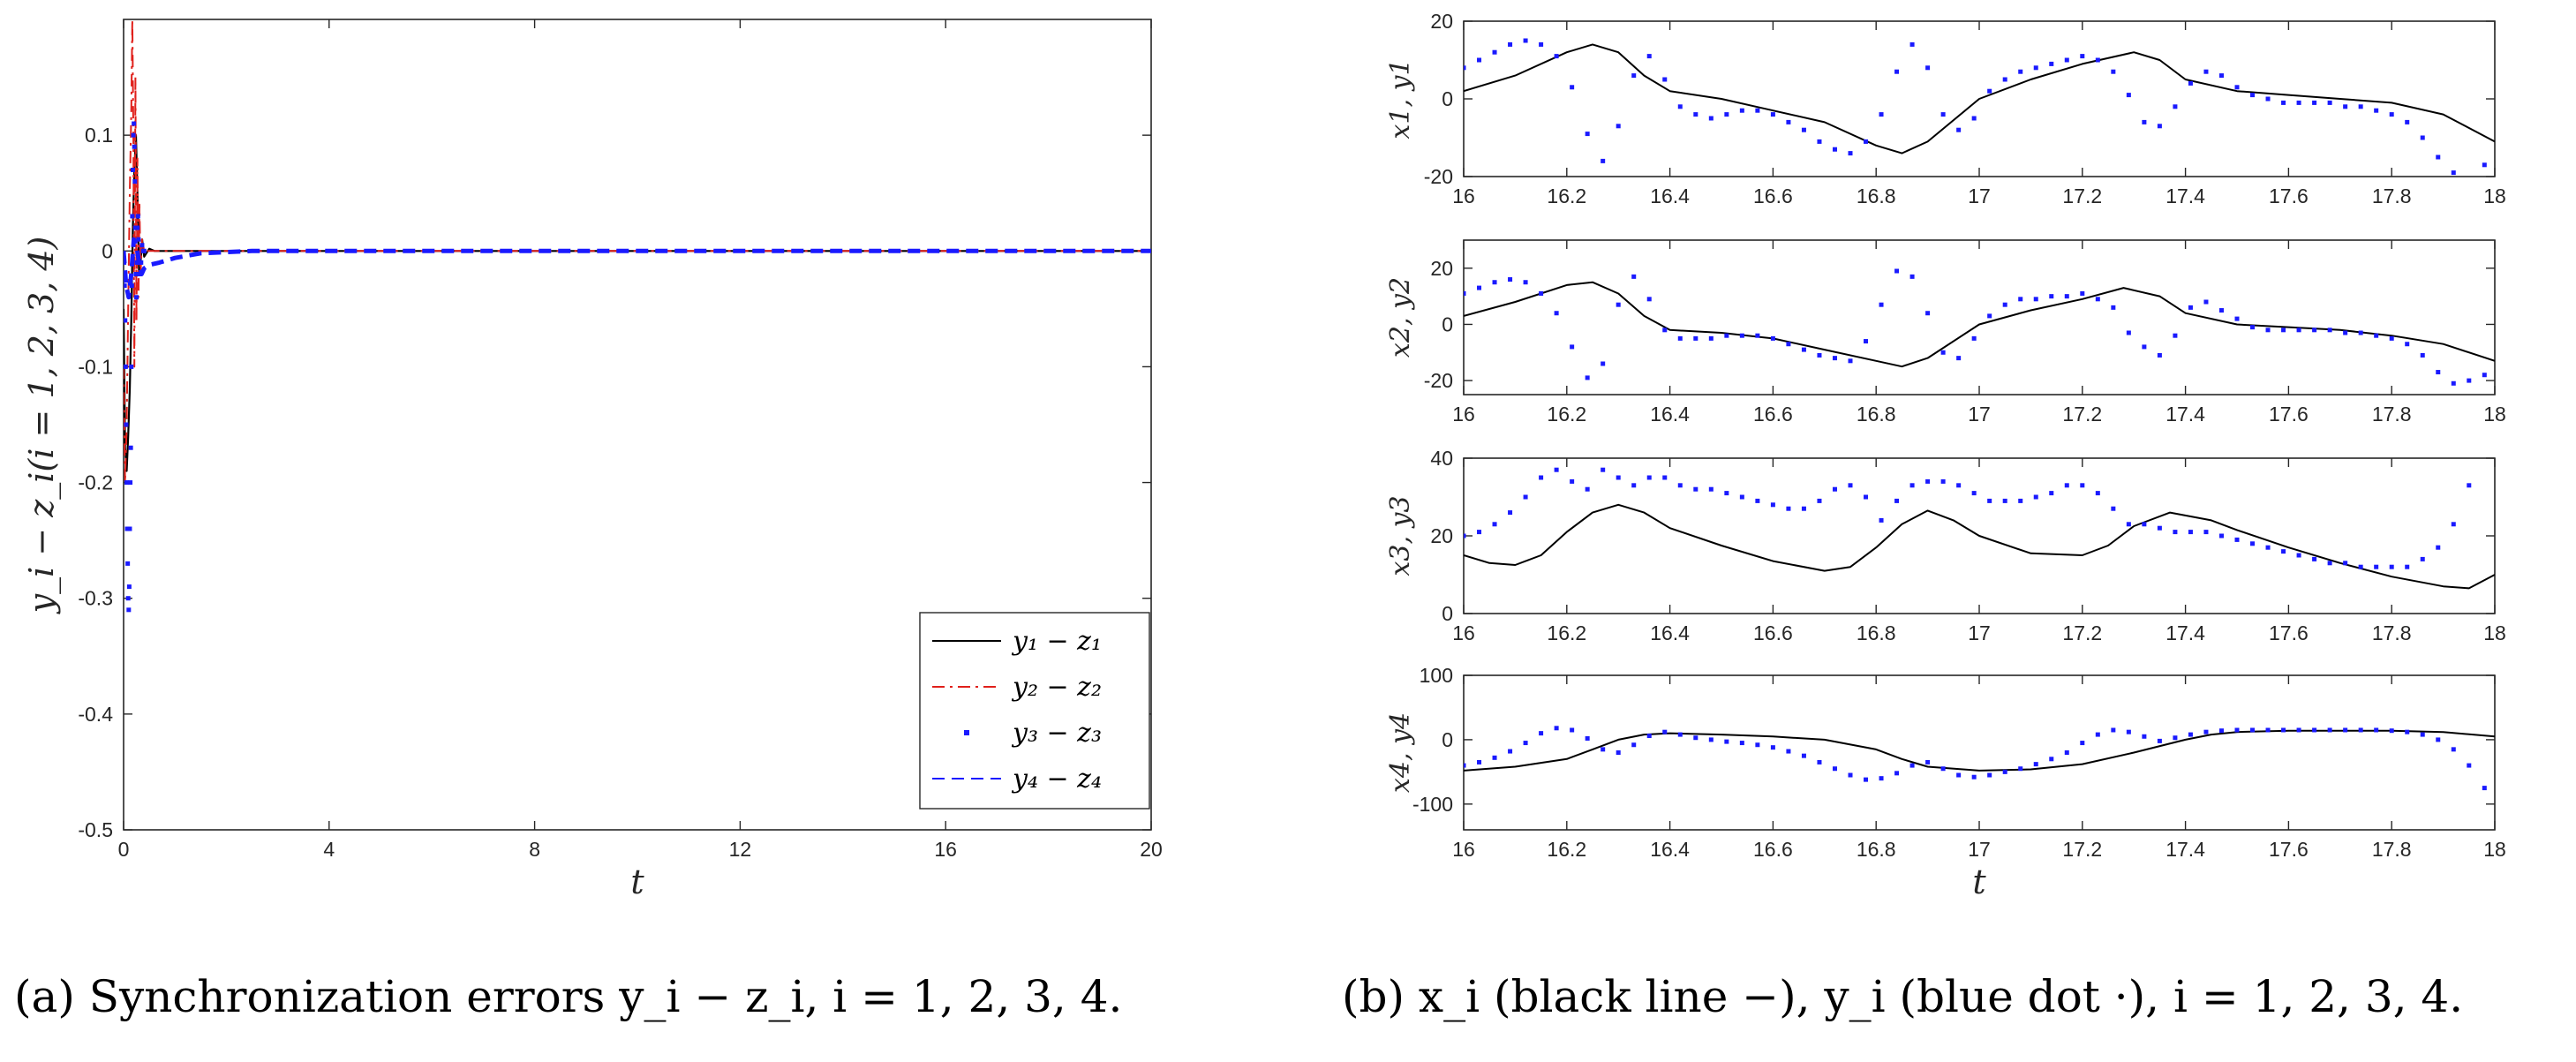  Describe the element at coordinates (2185, 414) in the screenshot. I see `x-tick-label: 17.4` at that location.